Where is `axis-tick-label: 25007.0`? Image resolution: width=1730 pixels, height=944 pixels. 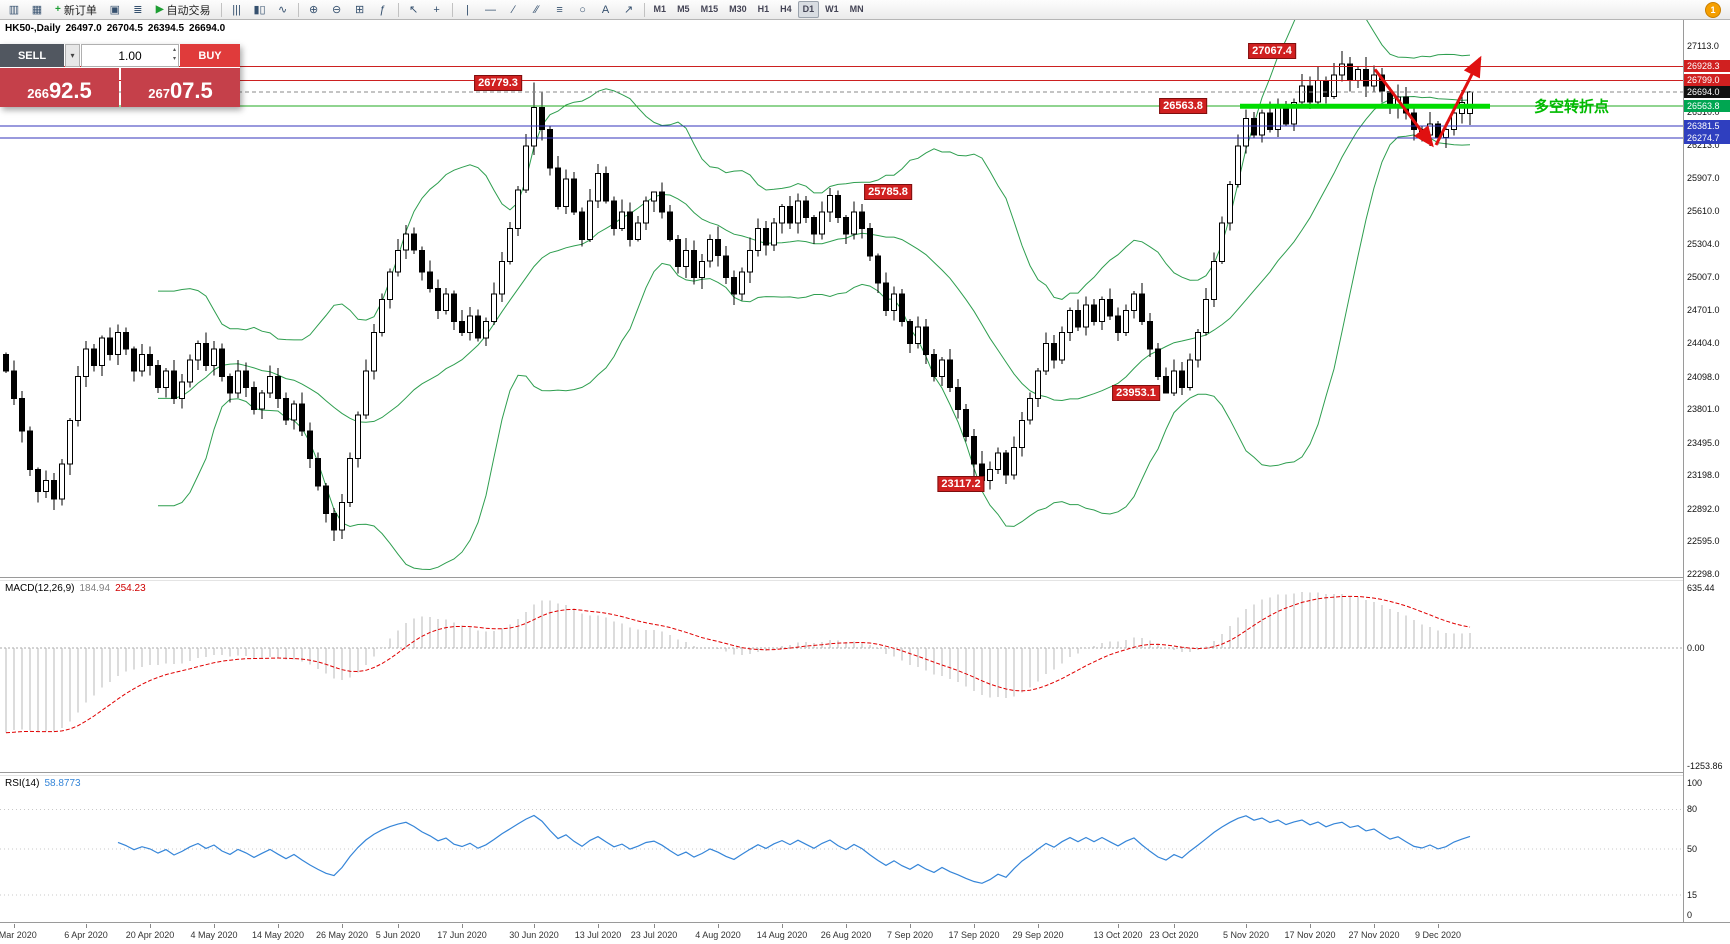
axis-tick-label: 25007.0 is located at coordinates (1703, 276).